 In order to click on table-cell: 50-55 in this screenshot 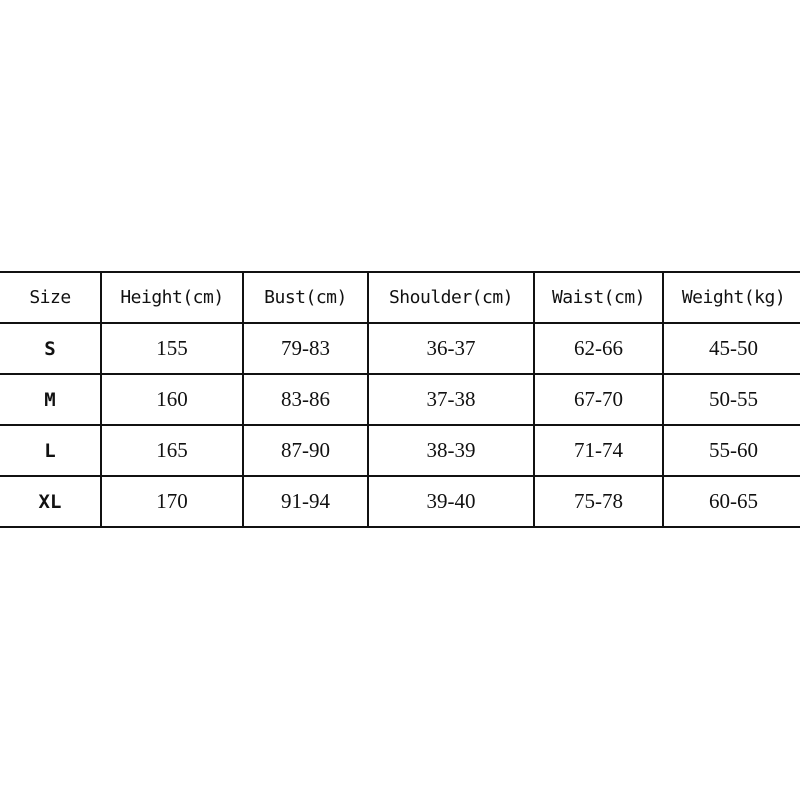, I will do `click(731, 399)`.